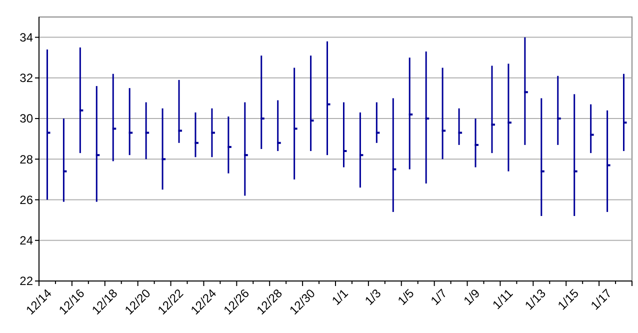  I want to click on y-tick-label: 34, so click(27, 37).